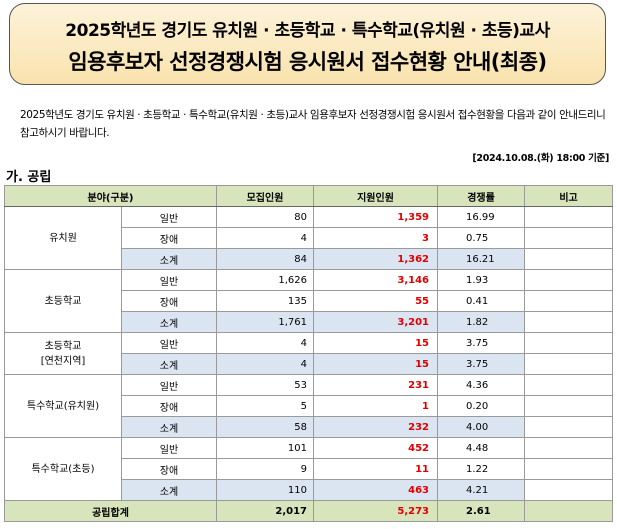 Image resolution: width=617 pixels, height=529 pixels. I want to click on category-cell: 특수학교(유치원), so click(63, 406).